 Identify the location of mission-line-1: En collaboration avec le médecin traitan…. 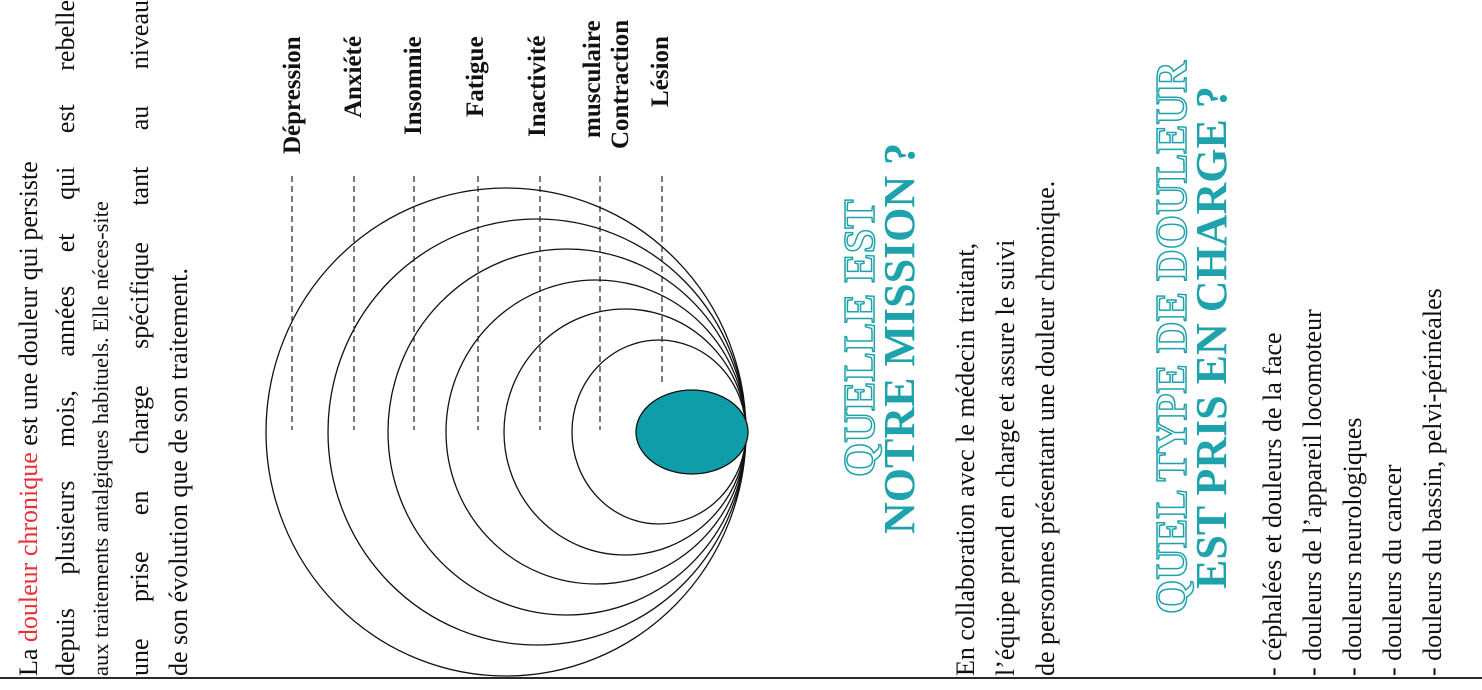
(965, 459).